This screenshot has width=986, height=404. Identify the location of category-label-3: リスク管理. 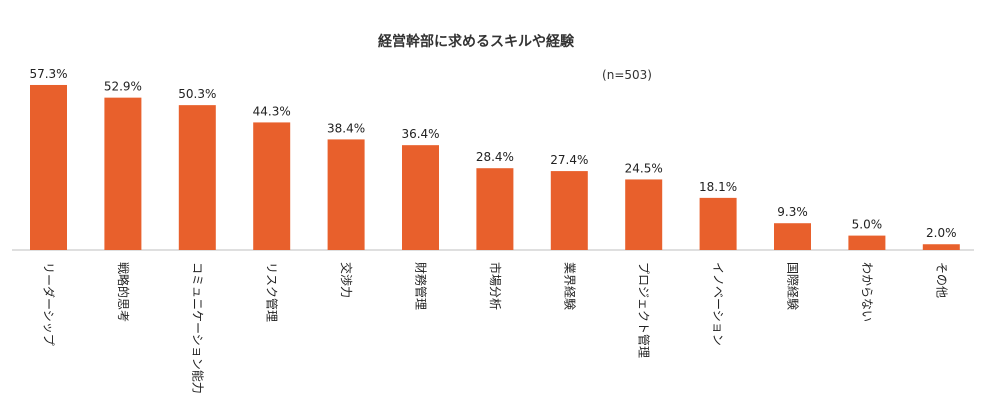
(272, 292).